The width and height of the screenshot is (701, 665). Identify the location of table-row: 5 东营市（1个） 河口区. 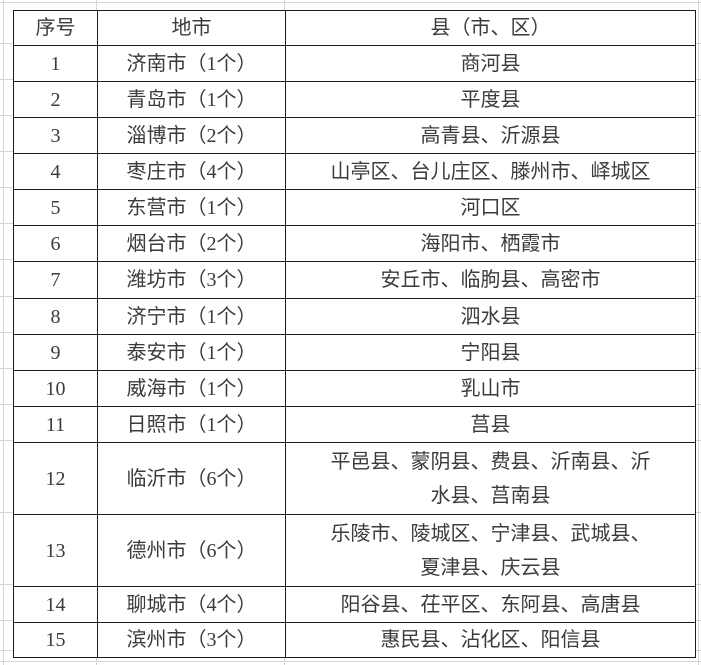
(354, 207).